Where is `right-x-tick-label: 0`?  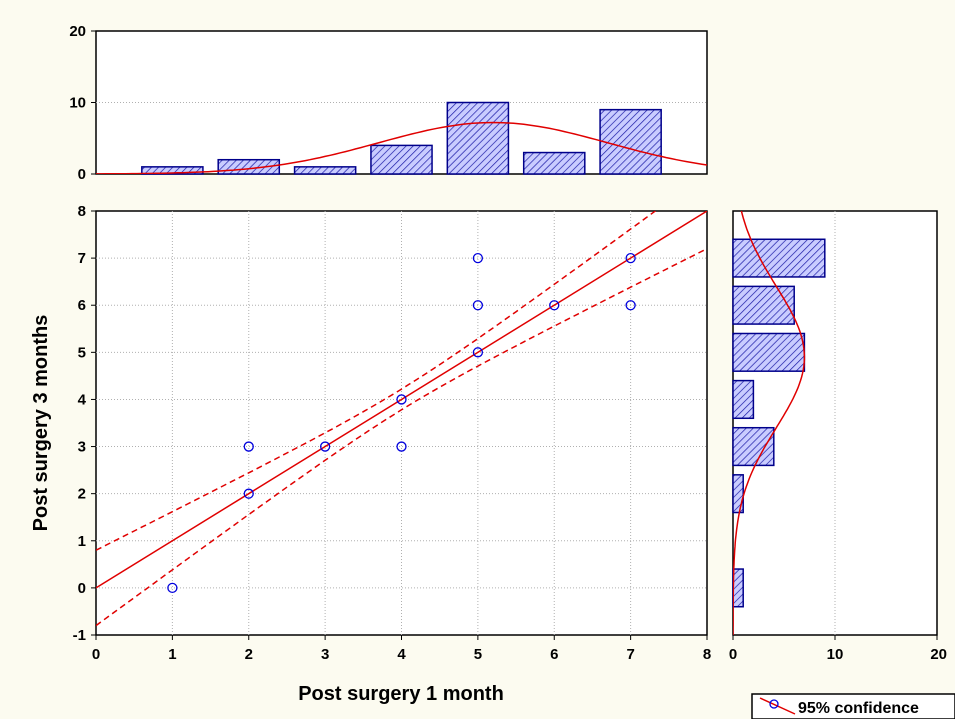
right-x-tick-label: 0 is located at coordinates (733, 654).